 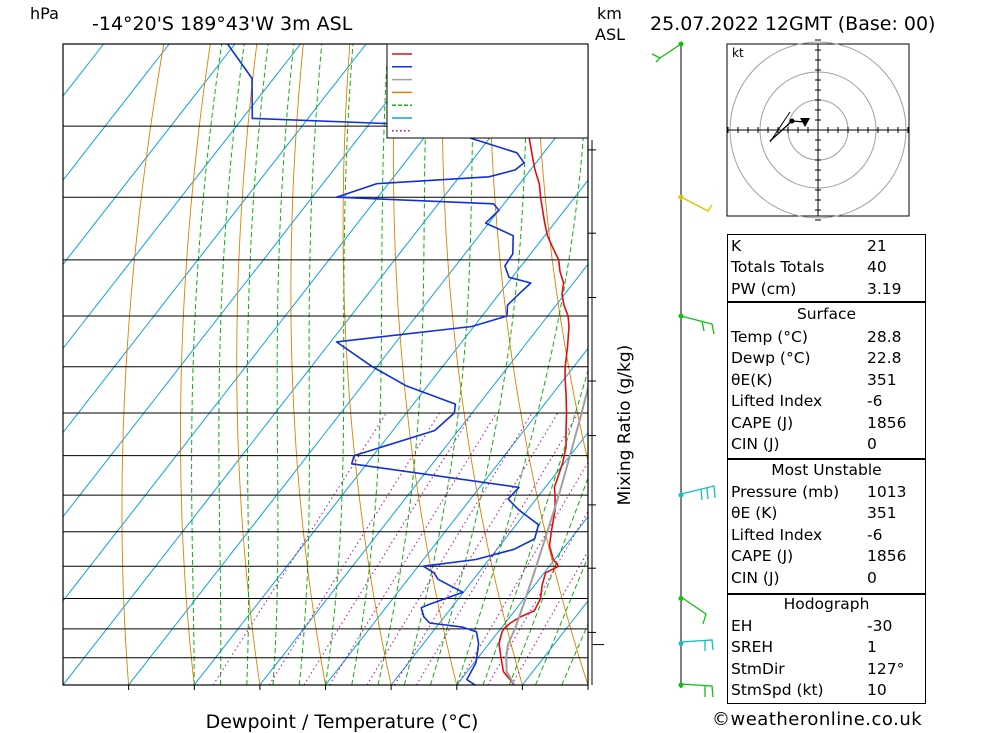 I want to click on index-value: 22.8, so click(x=884, y=358).